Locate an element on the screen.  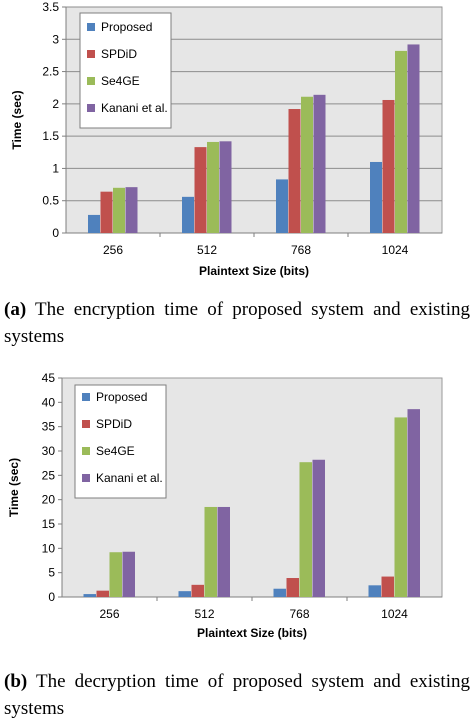
caption-a-label: (a) is located at coordinates (15, 309).